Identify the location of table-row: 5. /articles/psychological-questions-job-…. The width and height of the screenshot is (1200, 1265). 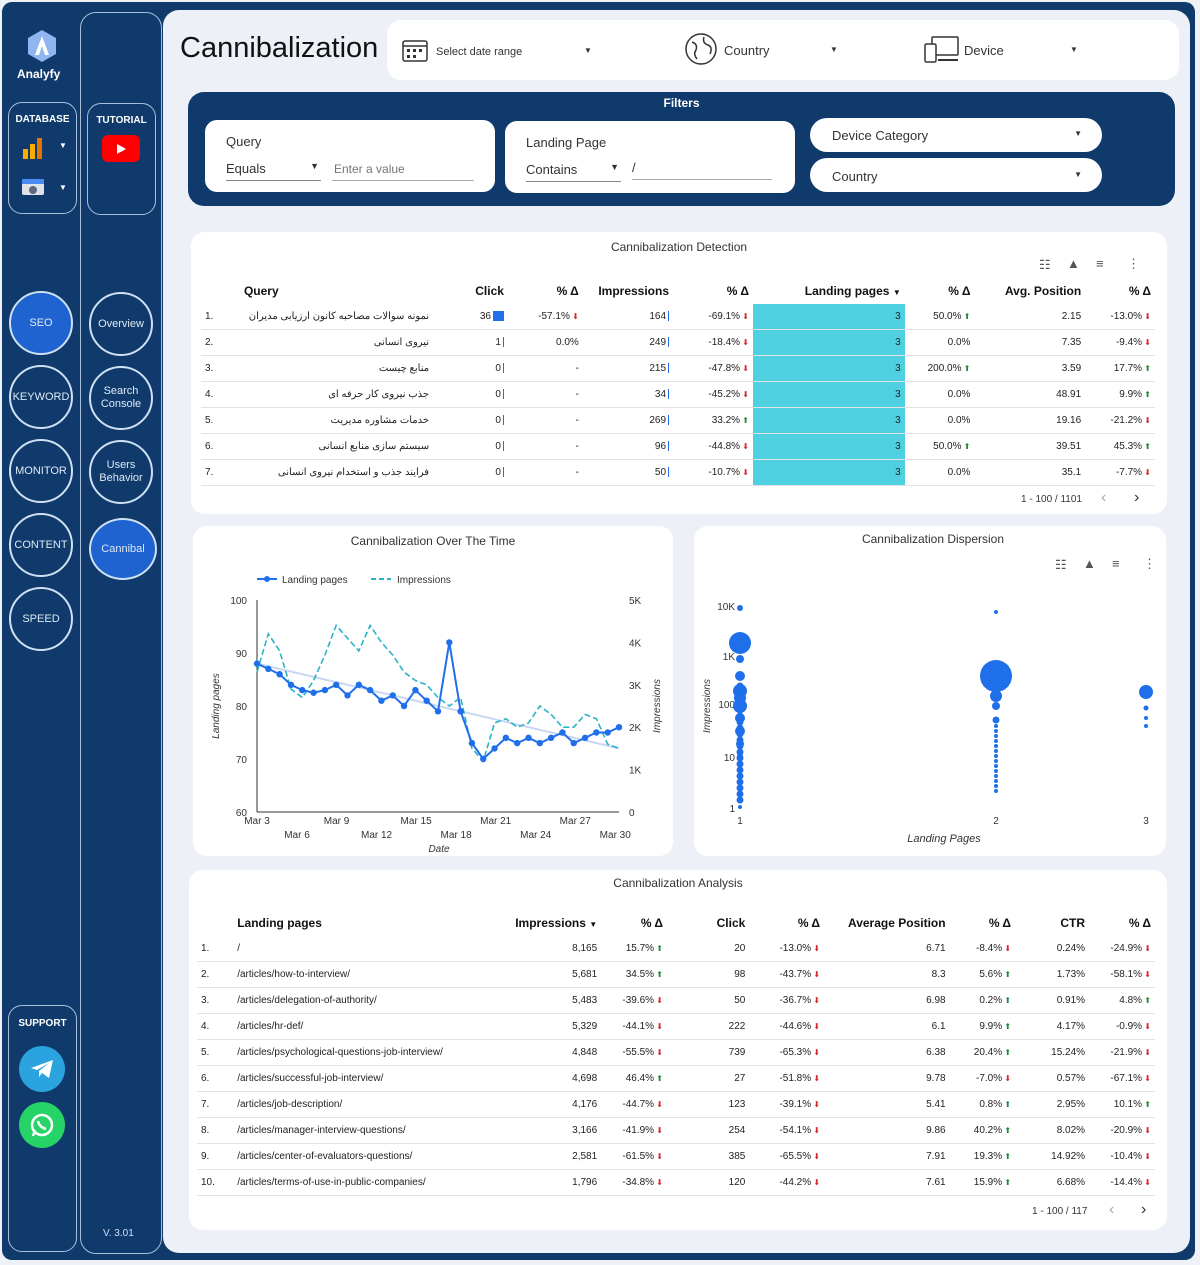
(676, 1052).